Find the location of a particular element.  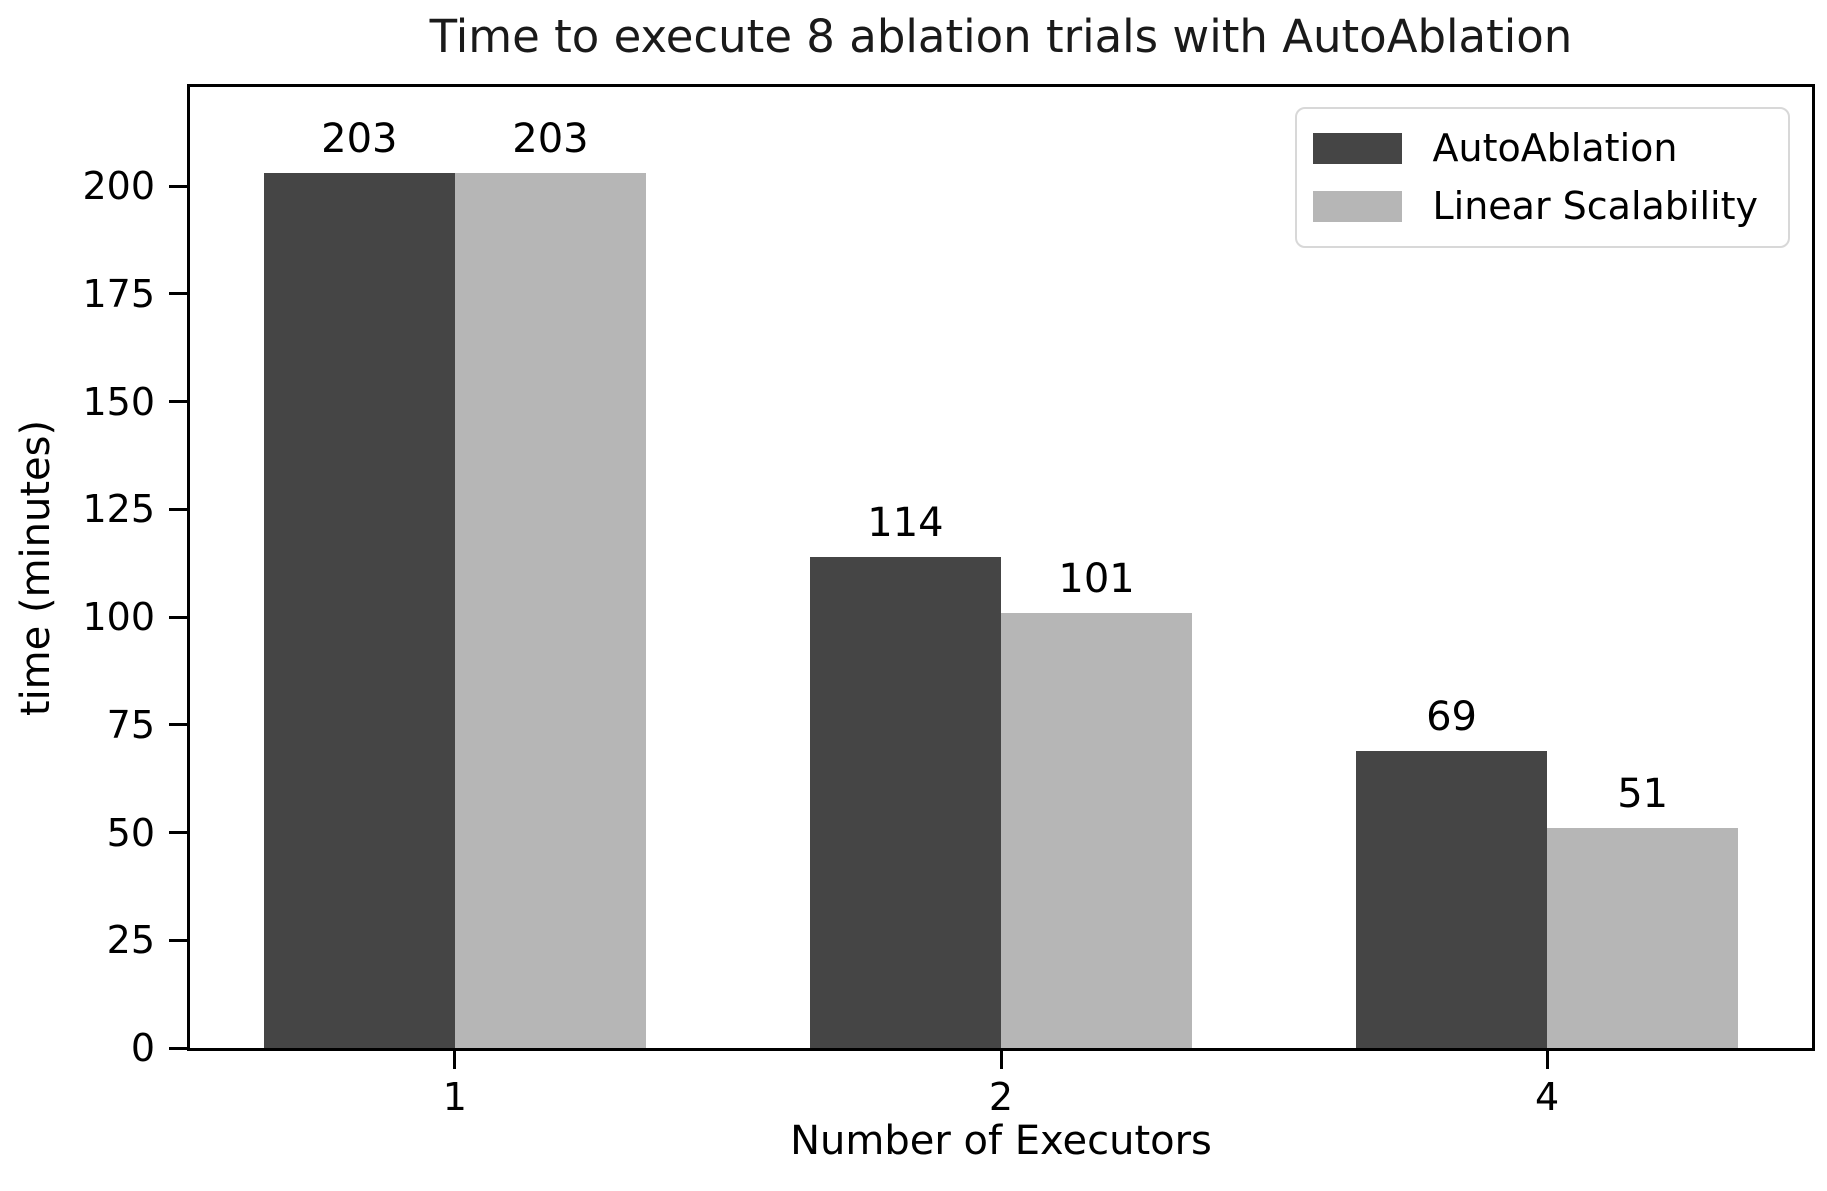

bar-value-label-autoablation-4: 69 is located at coordinates (1451, 716).